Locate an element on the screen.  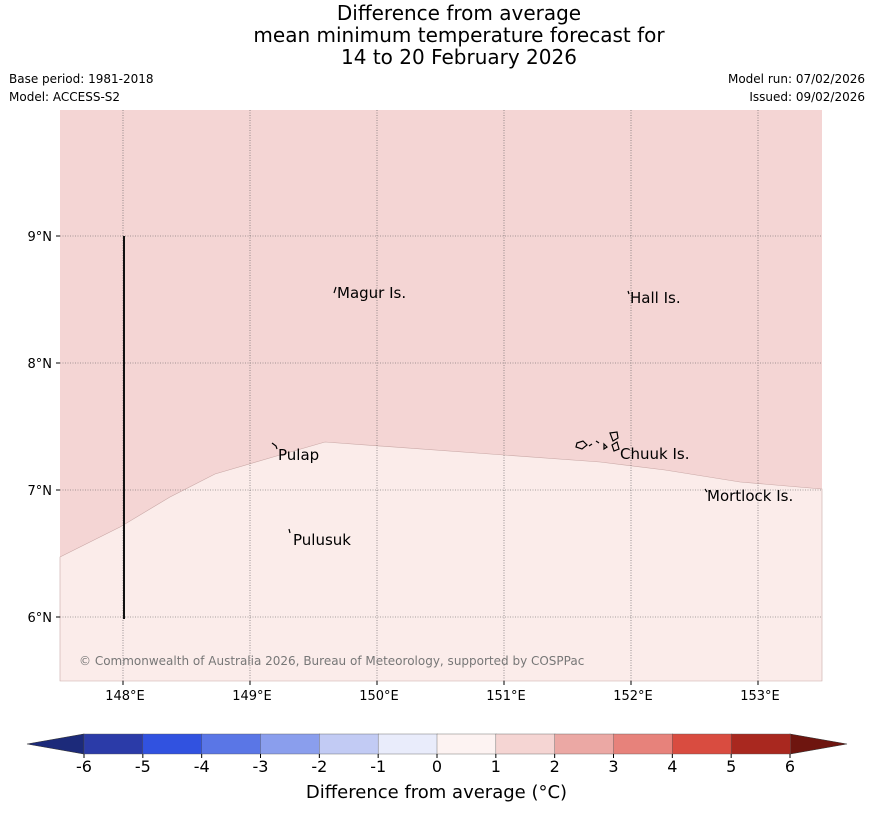
colorbar-tick-label: 0 is located at coordinates (437, 766).